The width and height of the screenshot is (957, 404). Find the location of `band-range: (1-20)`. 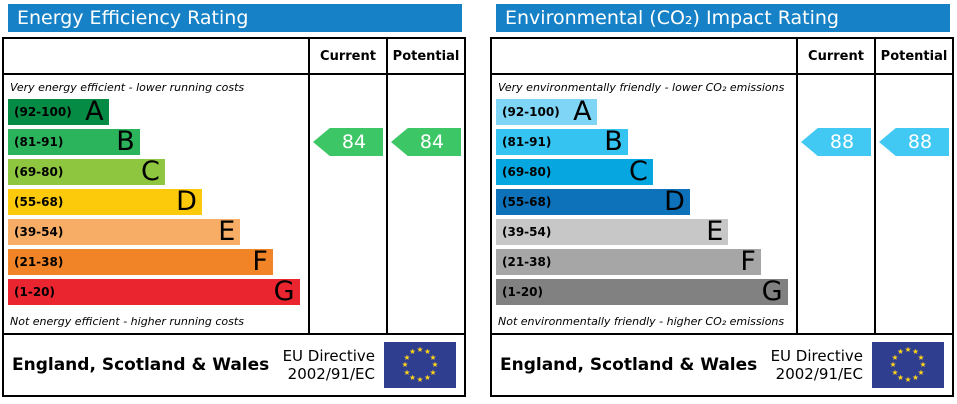

band-range: (1-20) is located at coordinates (34, 292).